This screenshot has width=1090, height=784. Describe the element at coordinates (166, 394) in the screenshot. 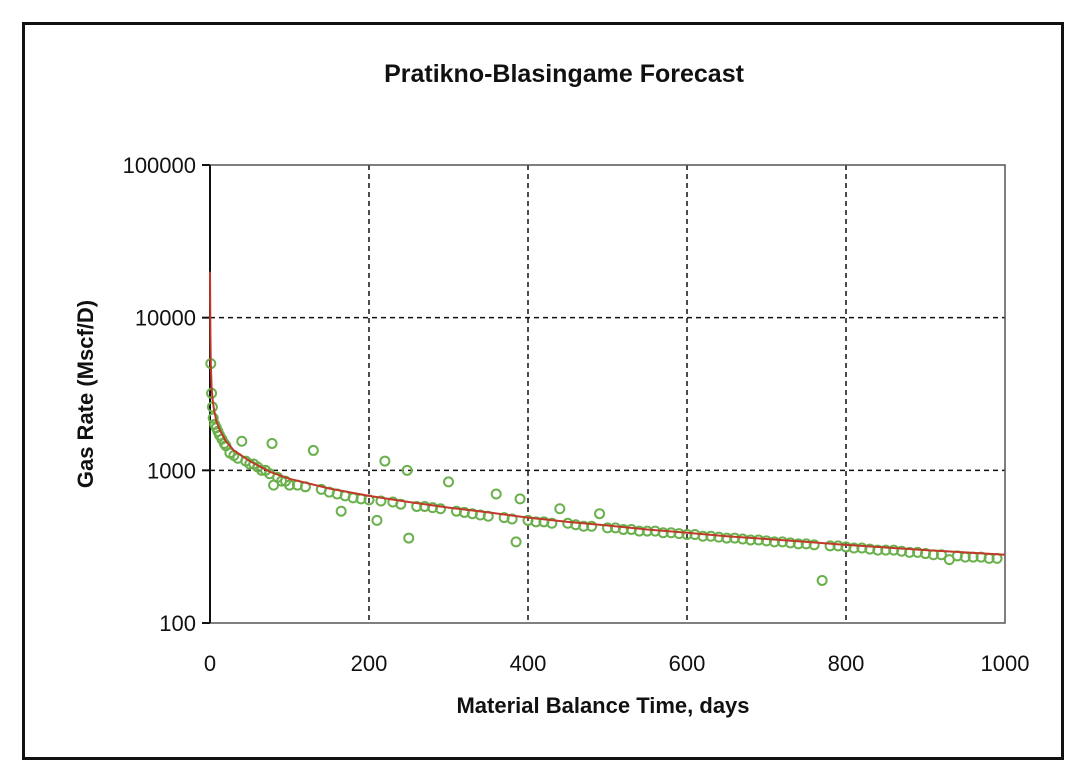

I see `y-axis-ticks: 100 1000 10000 100000` at that location.